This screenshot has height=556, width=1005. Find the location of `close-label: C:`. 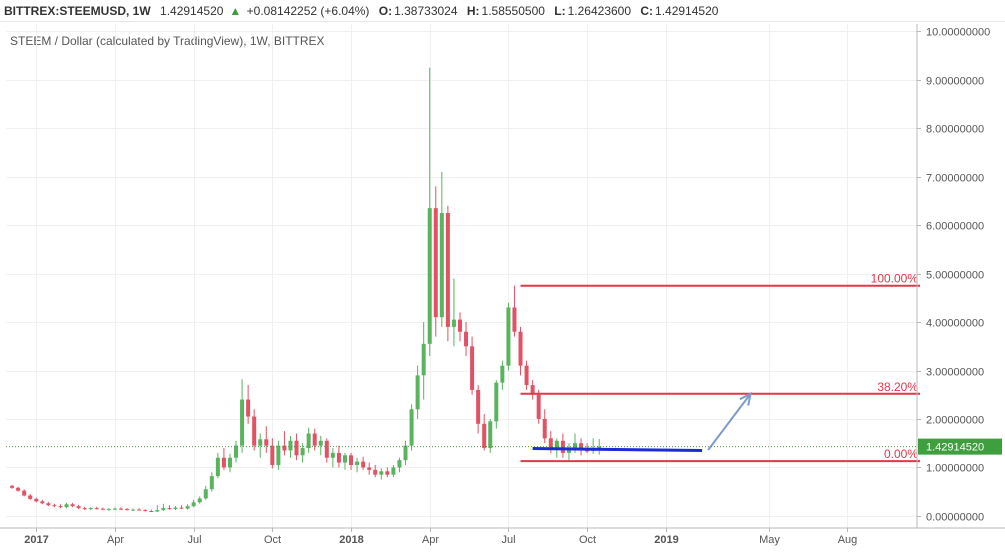

close-label: C: is located at coordinates (647, 11).